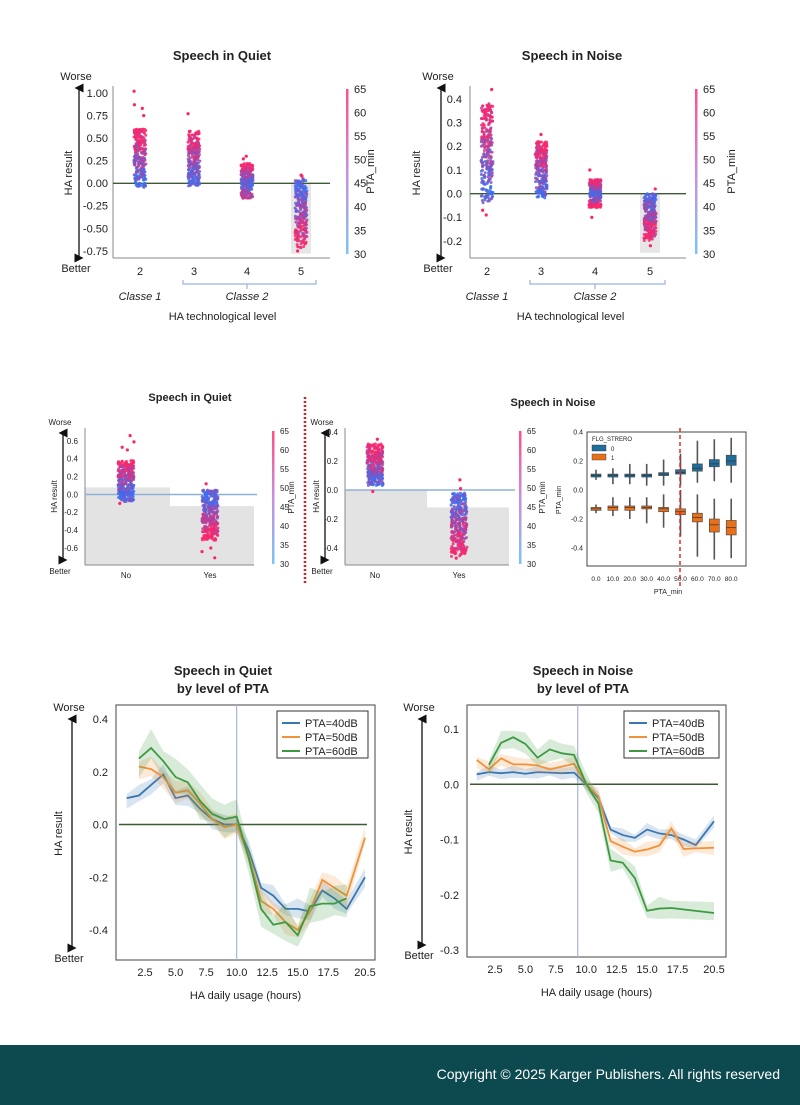 The width and height of the screenshot is (800, 1105). Describe the element at coordinates (454, 124) in the screenshot. I see `y-tick-label: 0.3` at that location.